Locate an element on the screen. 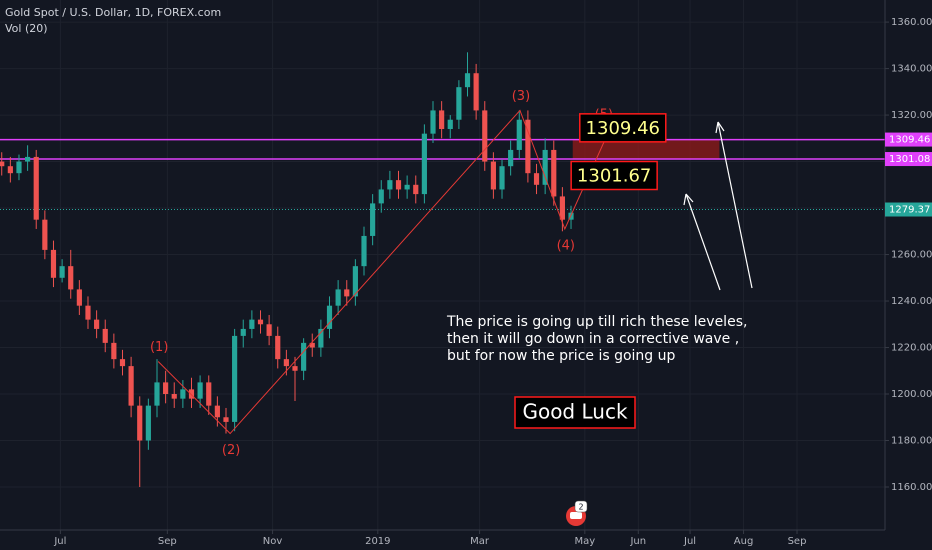  chart-title: Gold Spot / U.S. Dollar, 1D, FOREX.com is located at coordinates (113, 12).